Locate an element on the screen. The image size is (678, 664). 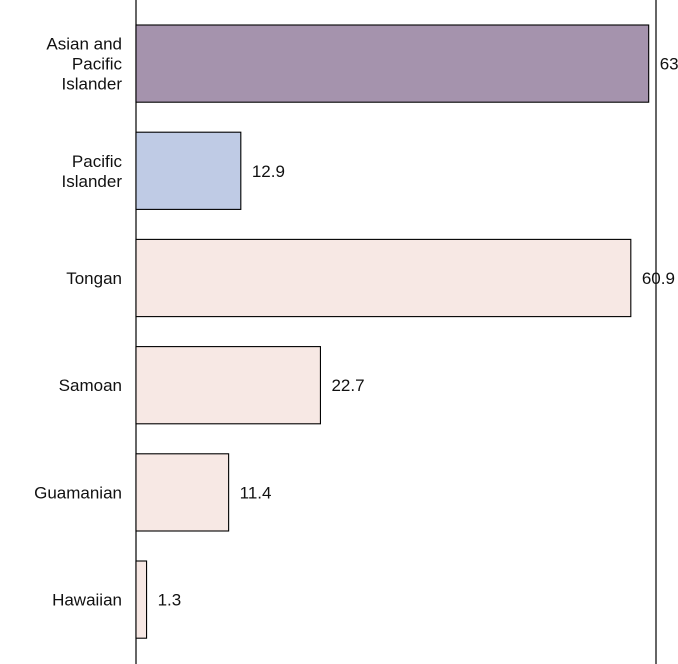
category-label-line: Samoan is located at coordinates (90, 385).